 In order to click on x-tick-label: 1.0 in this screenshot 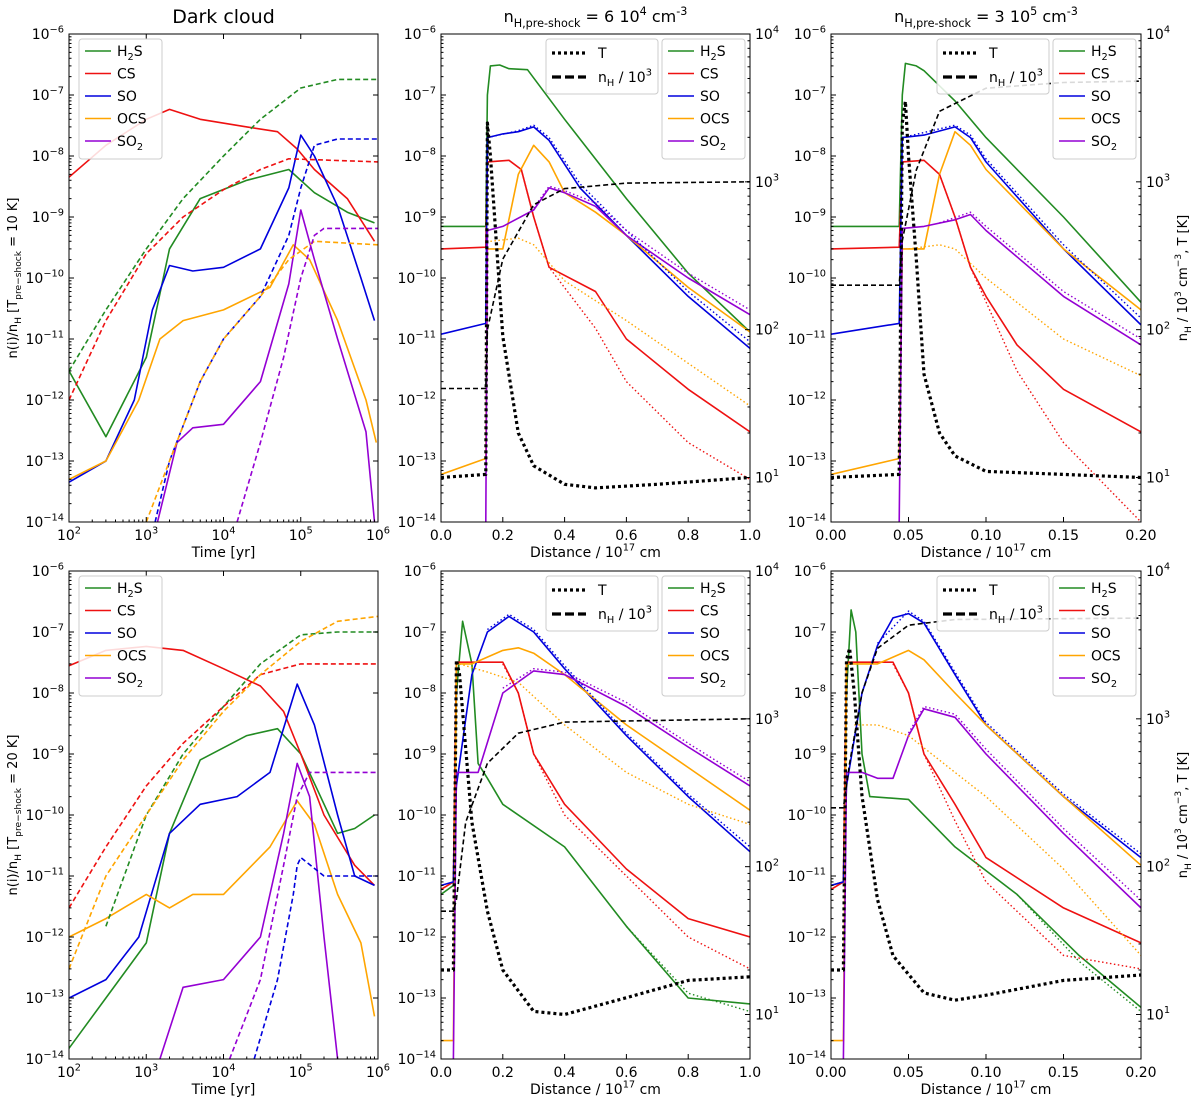, I will do `click(750, 536)`.